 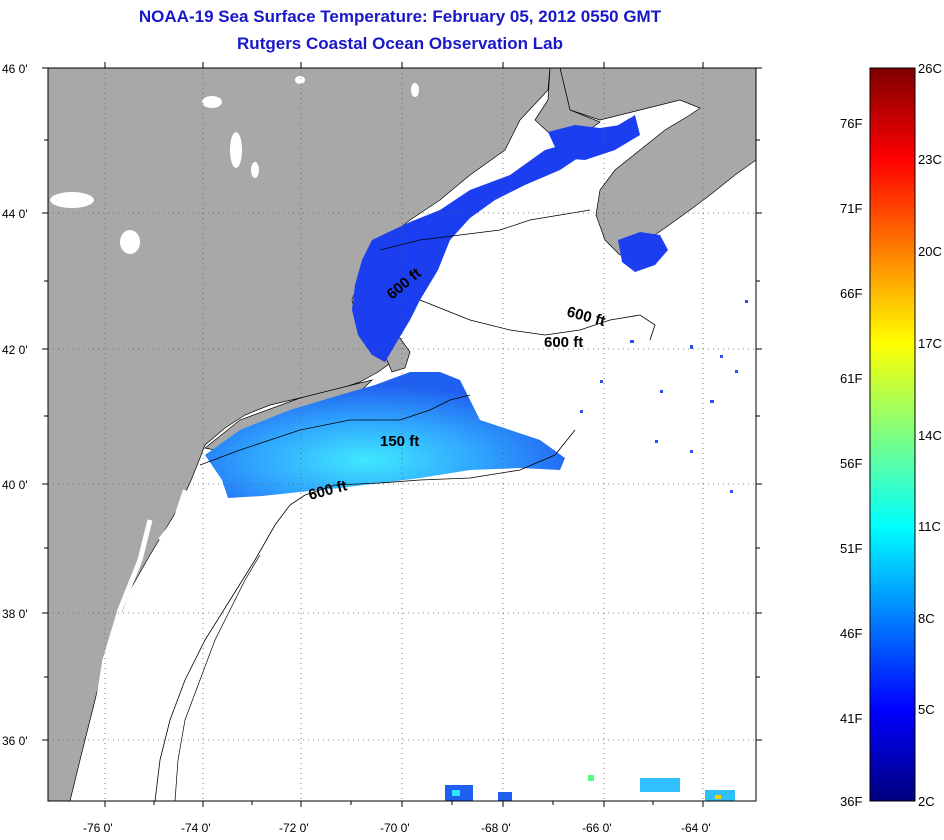 I want to click on temperature-colorbar, so click(x=892, y=434).